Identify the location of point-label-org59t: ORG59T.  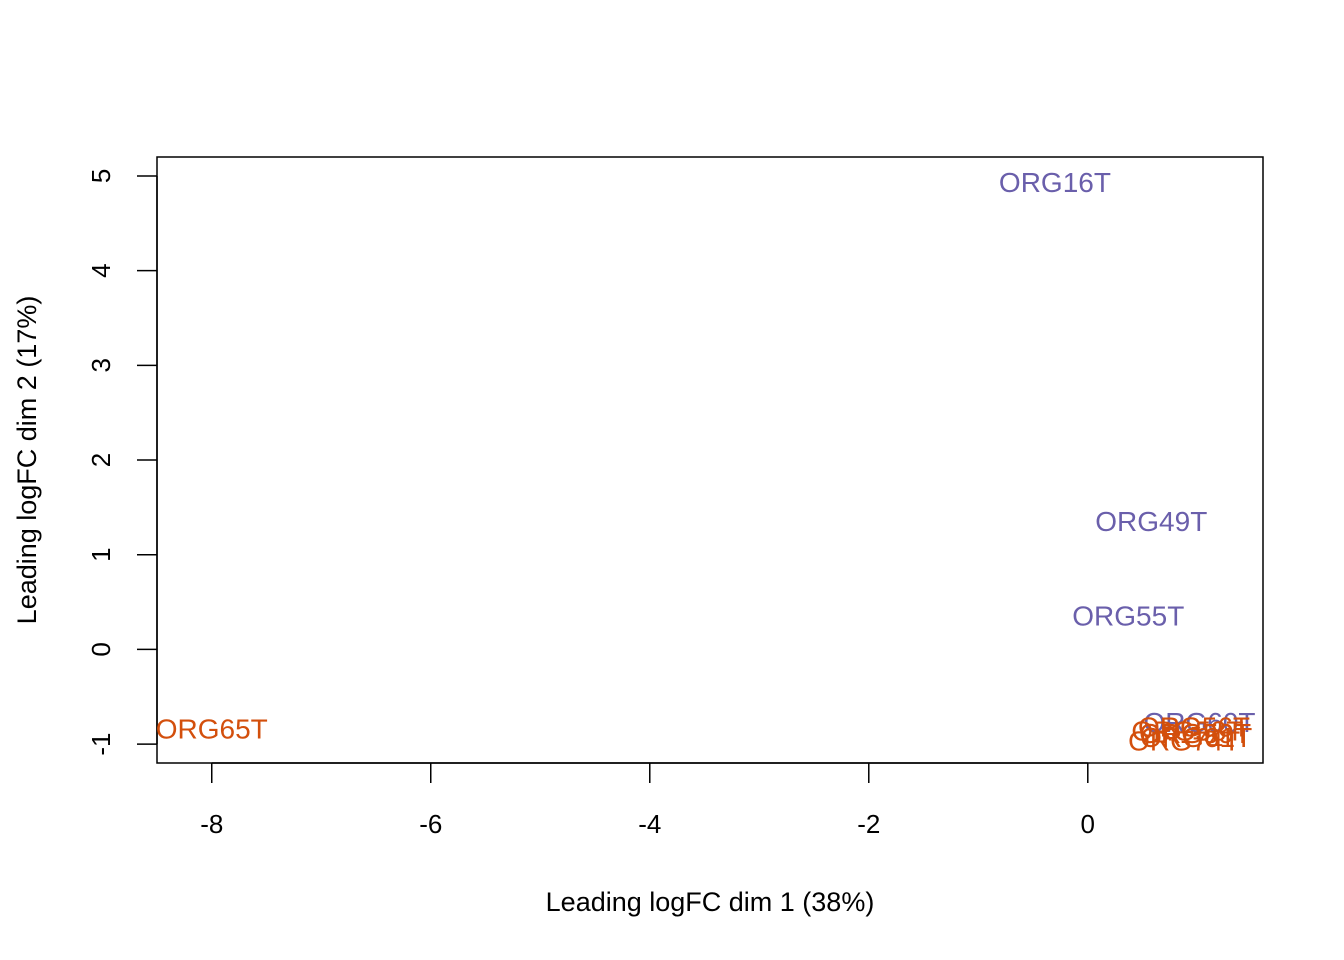
(1195, 733).